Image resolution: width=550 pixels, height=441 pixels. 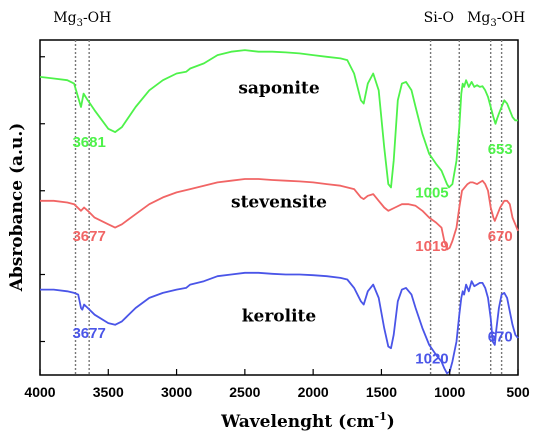 What do you see at coordinates (439, 18) in the screenshot?
I see `band-label: Si-O` at bounding box center [439, 18].